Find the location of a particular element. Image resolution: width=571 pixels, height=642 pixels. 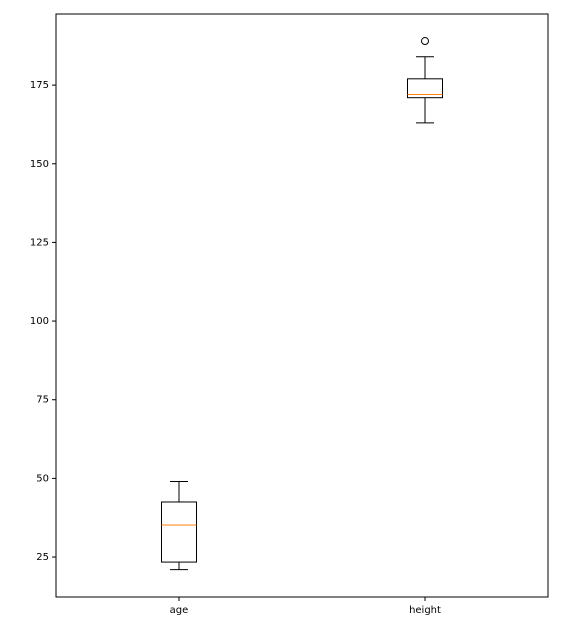

x-tick-label: height is located at coordinates (425, 610).